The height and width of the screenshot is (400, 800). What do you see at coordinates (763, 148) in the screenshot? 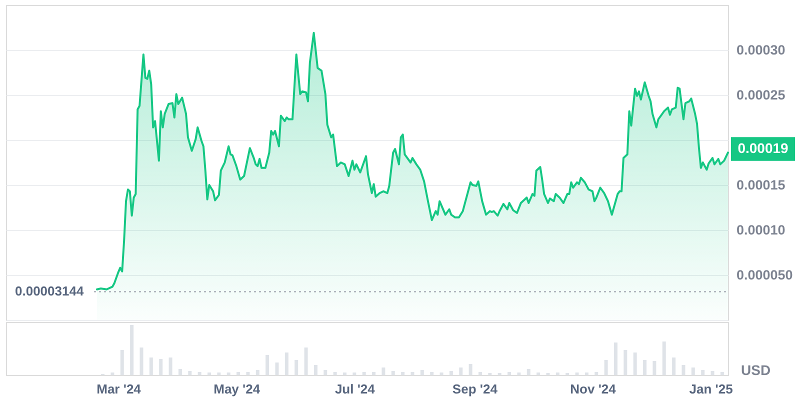
I see `annotation: 0.00019` at bounding box center [763, 148].